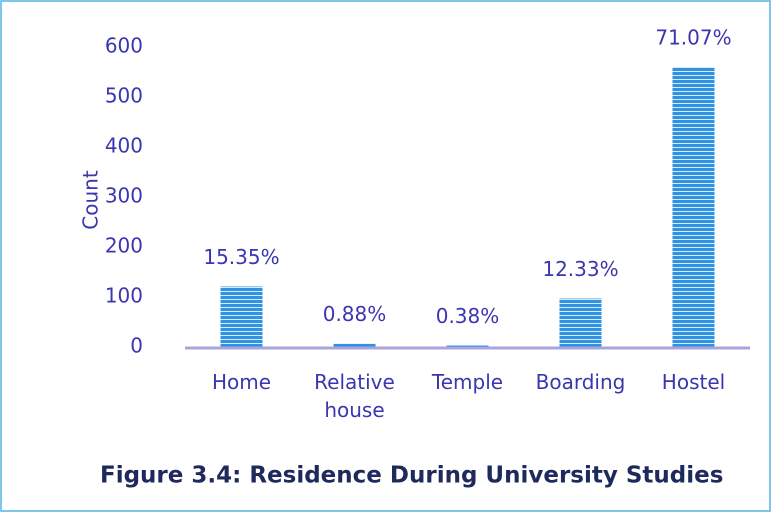 Image resolution: width=771 pixels, height=512 pixels. I want to click on x-tick-label: Home, so click(241, 382).